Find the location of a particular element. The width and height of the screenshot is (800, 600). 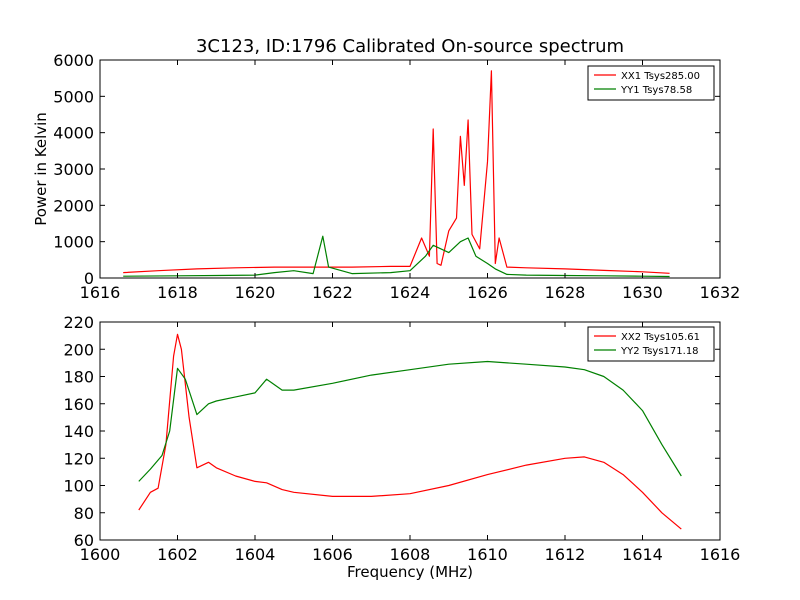

x-tick-label: 1606 is located at coordinates (332, 554).